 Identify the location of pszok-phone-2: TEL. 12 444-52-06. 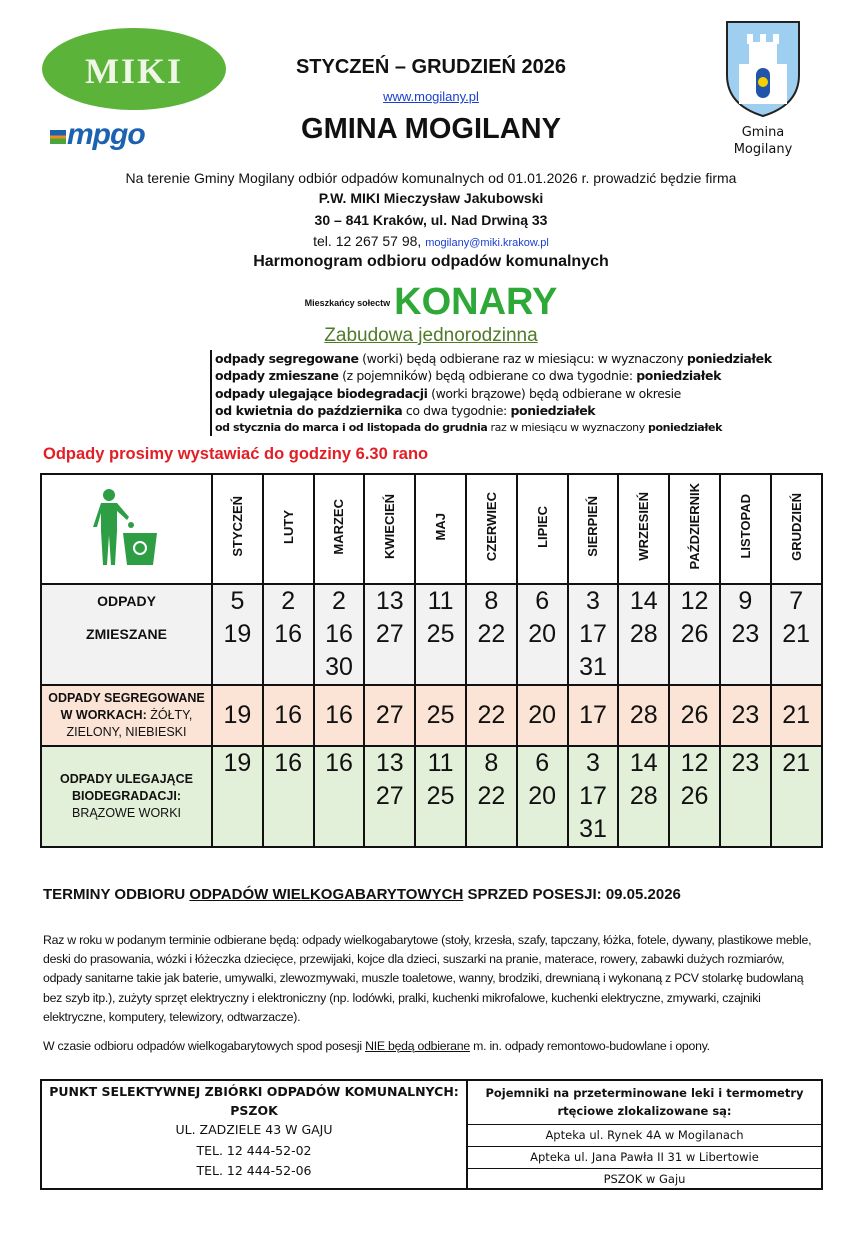
(254, 1170).